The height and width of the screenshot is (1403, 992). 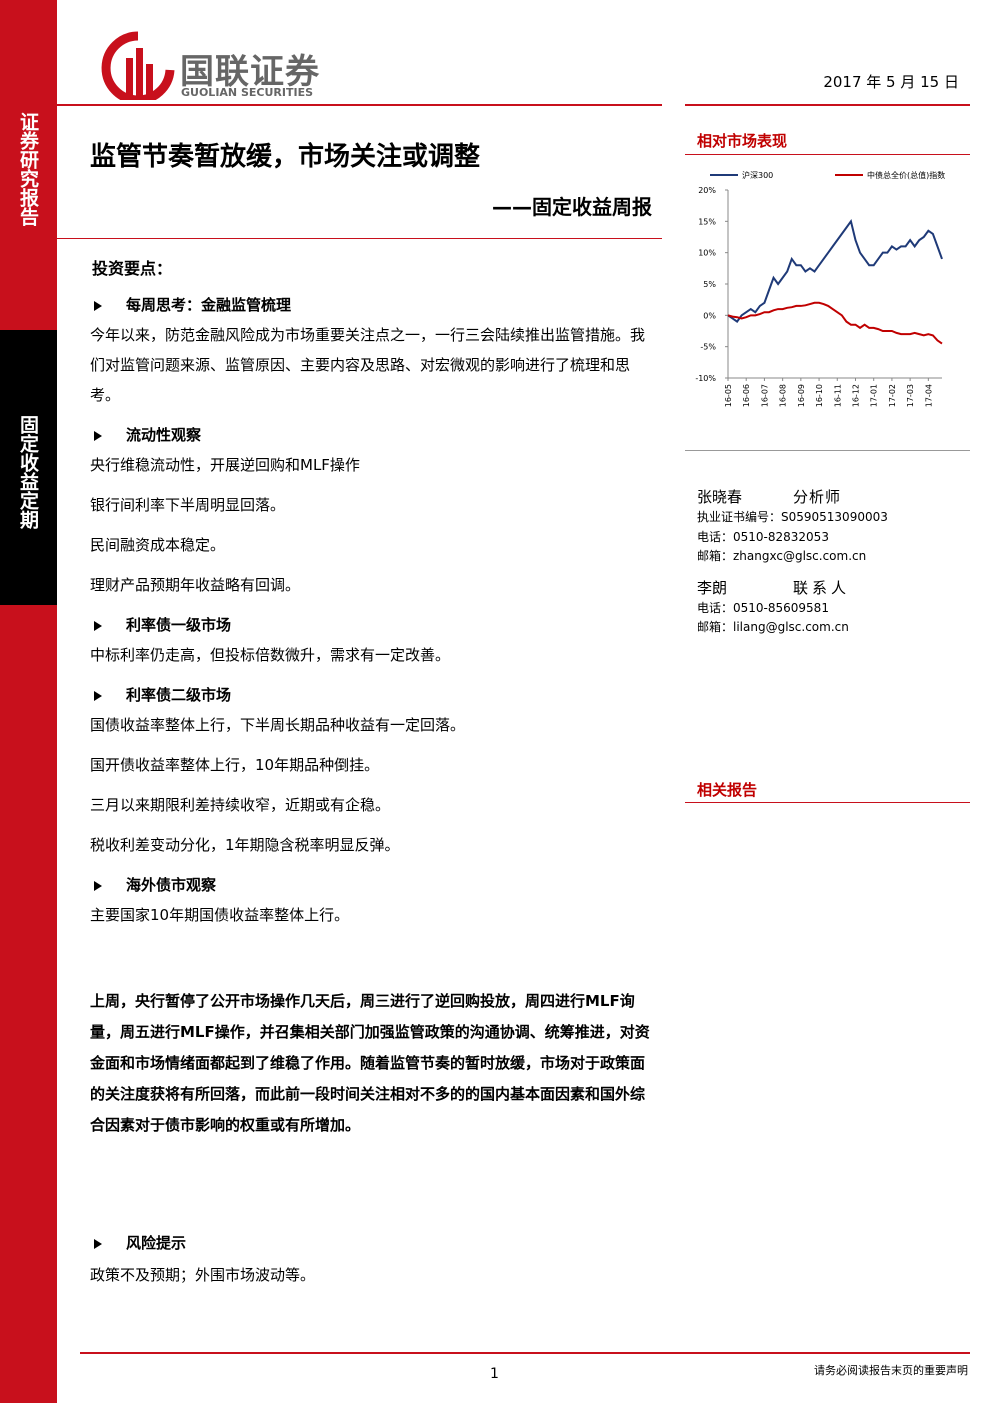 What do you see at coordinates (132, 268) in the screenshot?
I see `key-points: 投资要点：` at bounding box center [132, 268].